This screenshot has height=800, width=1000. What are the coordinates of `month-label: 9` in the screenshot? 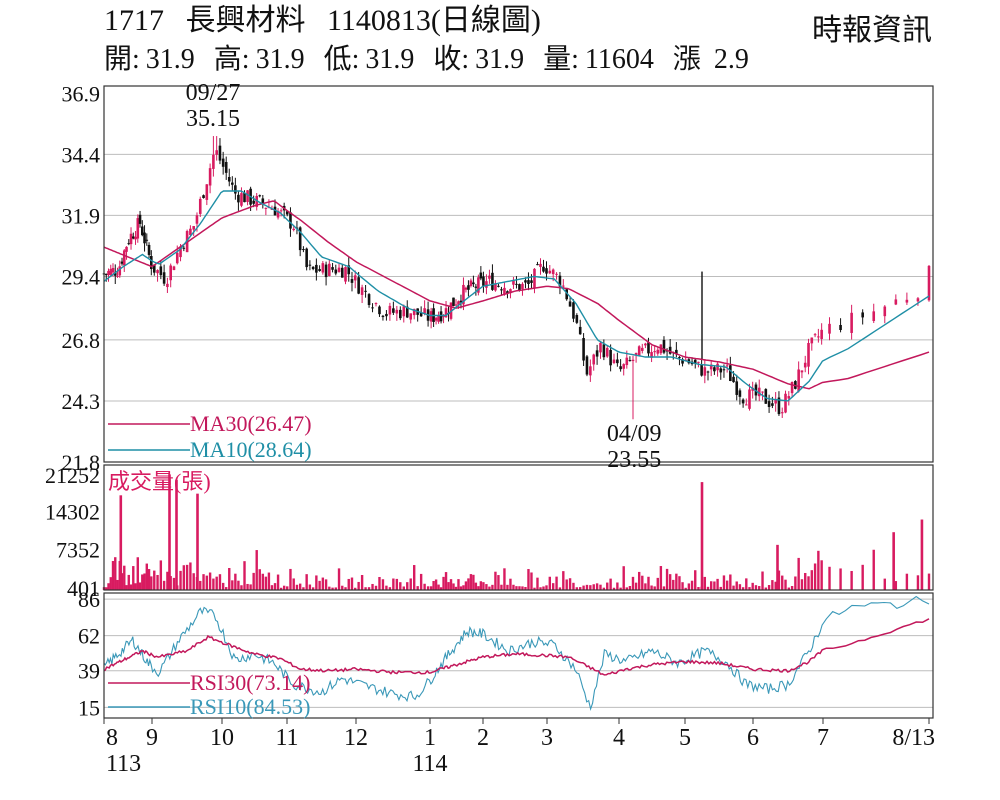 It's located at (152, 738).